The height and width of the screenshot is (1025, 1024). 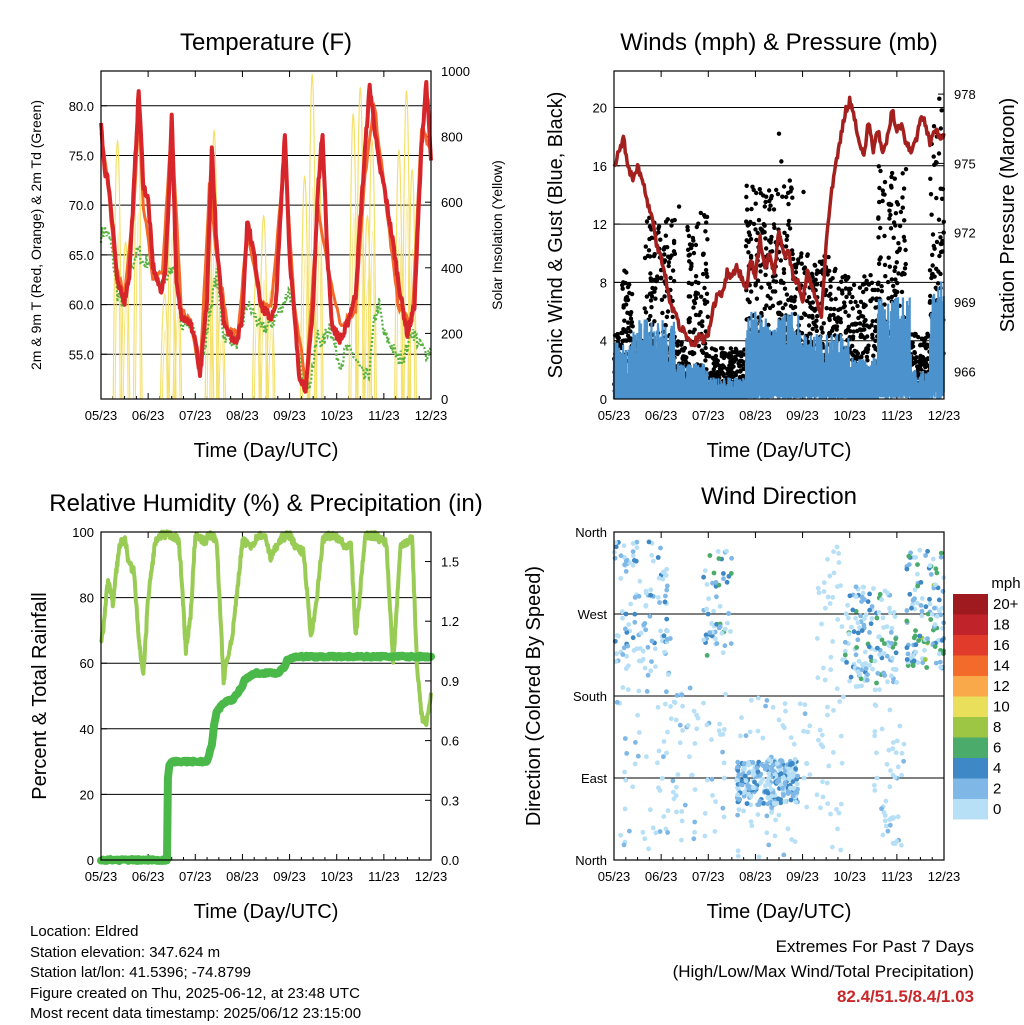 What do you see at coordinates (266, 451) in the screenshot?
I see `x-axis-label: Time (Day/UTC)` at bounding box center [266, 451].